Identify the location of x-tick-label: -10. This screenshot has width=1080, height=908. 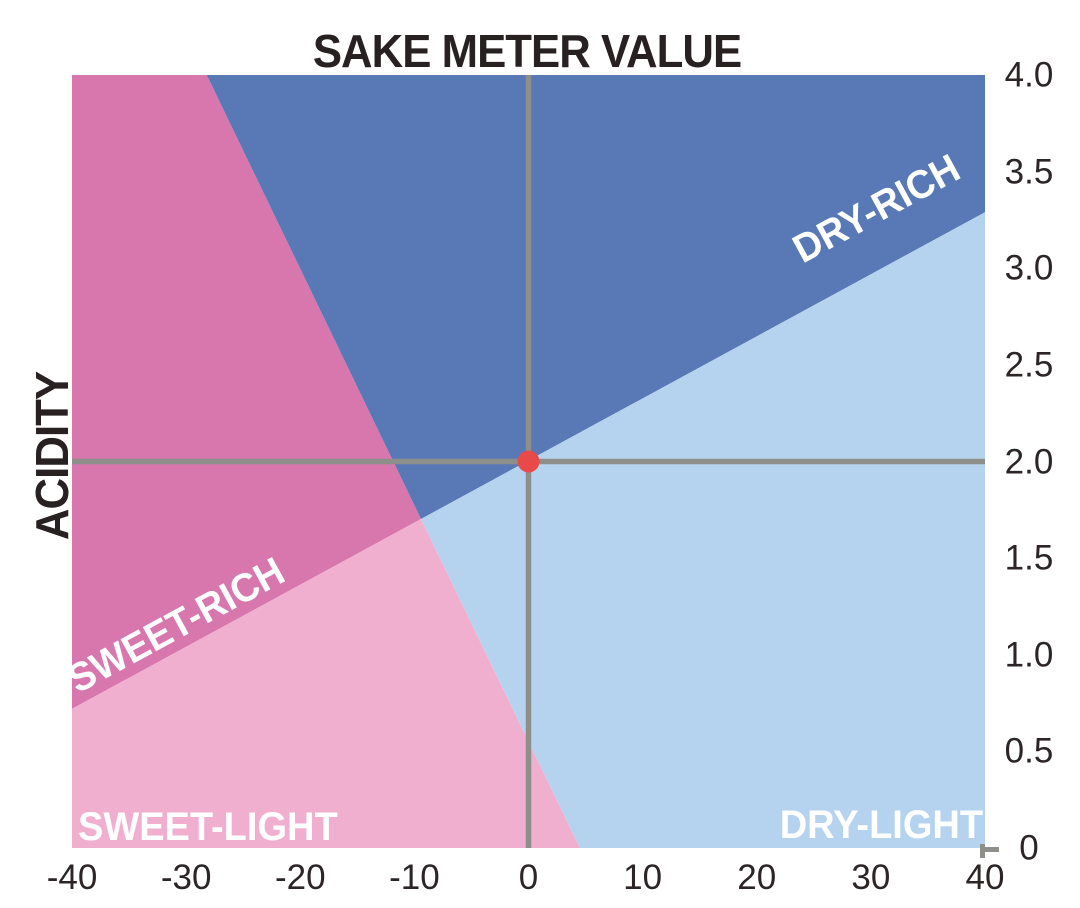
(414, 877).